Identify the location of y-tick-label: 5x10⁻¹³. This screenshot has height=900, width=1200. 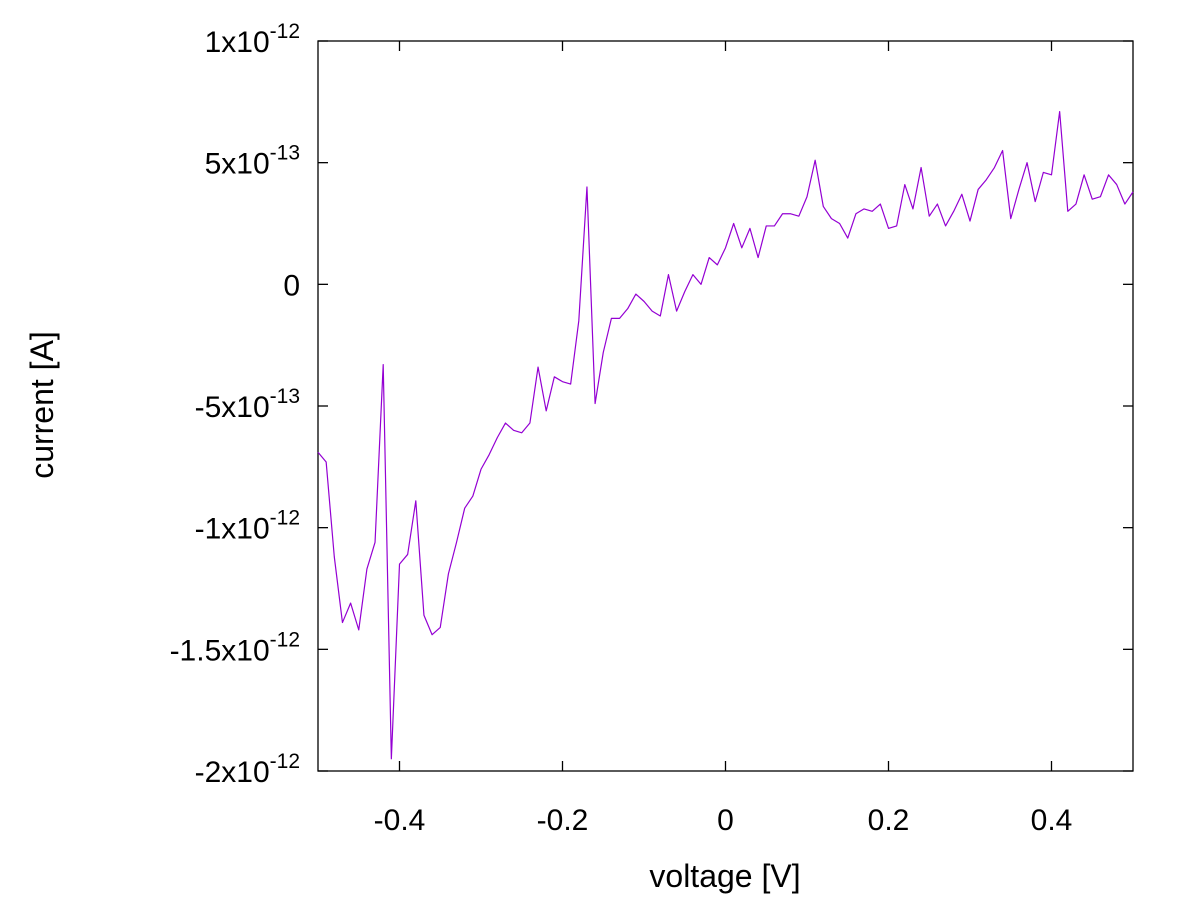
(252, 161).